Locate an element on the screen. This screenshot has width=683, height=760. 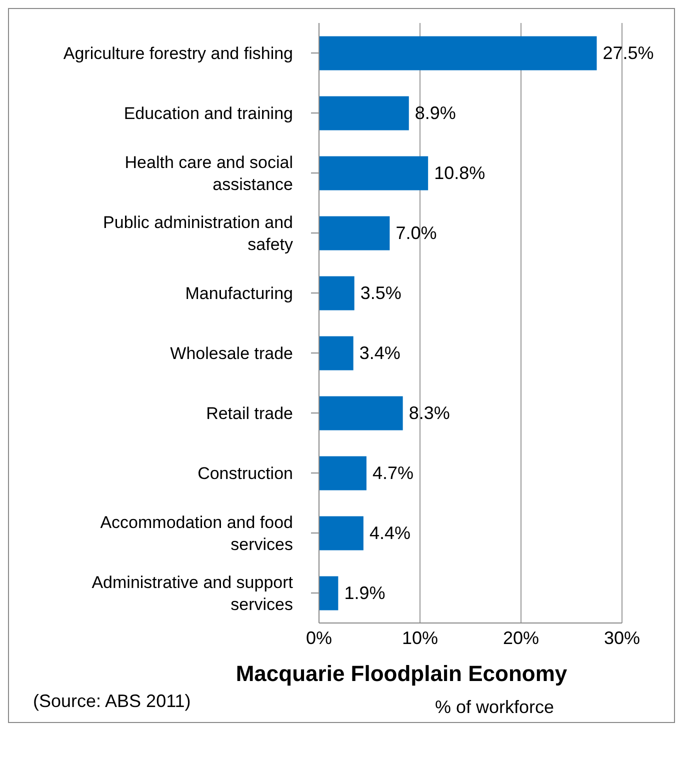
x-tick-label: 20% is located at coordinates (521, 638).